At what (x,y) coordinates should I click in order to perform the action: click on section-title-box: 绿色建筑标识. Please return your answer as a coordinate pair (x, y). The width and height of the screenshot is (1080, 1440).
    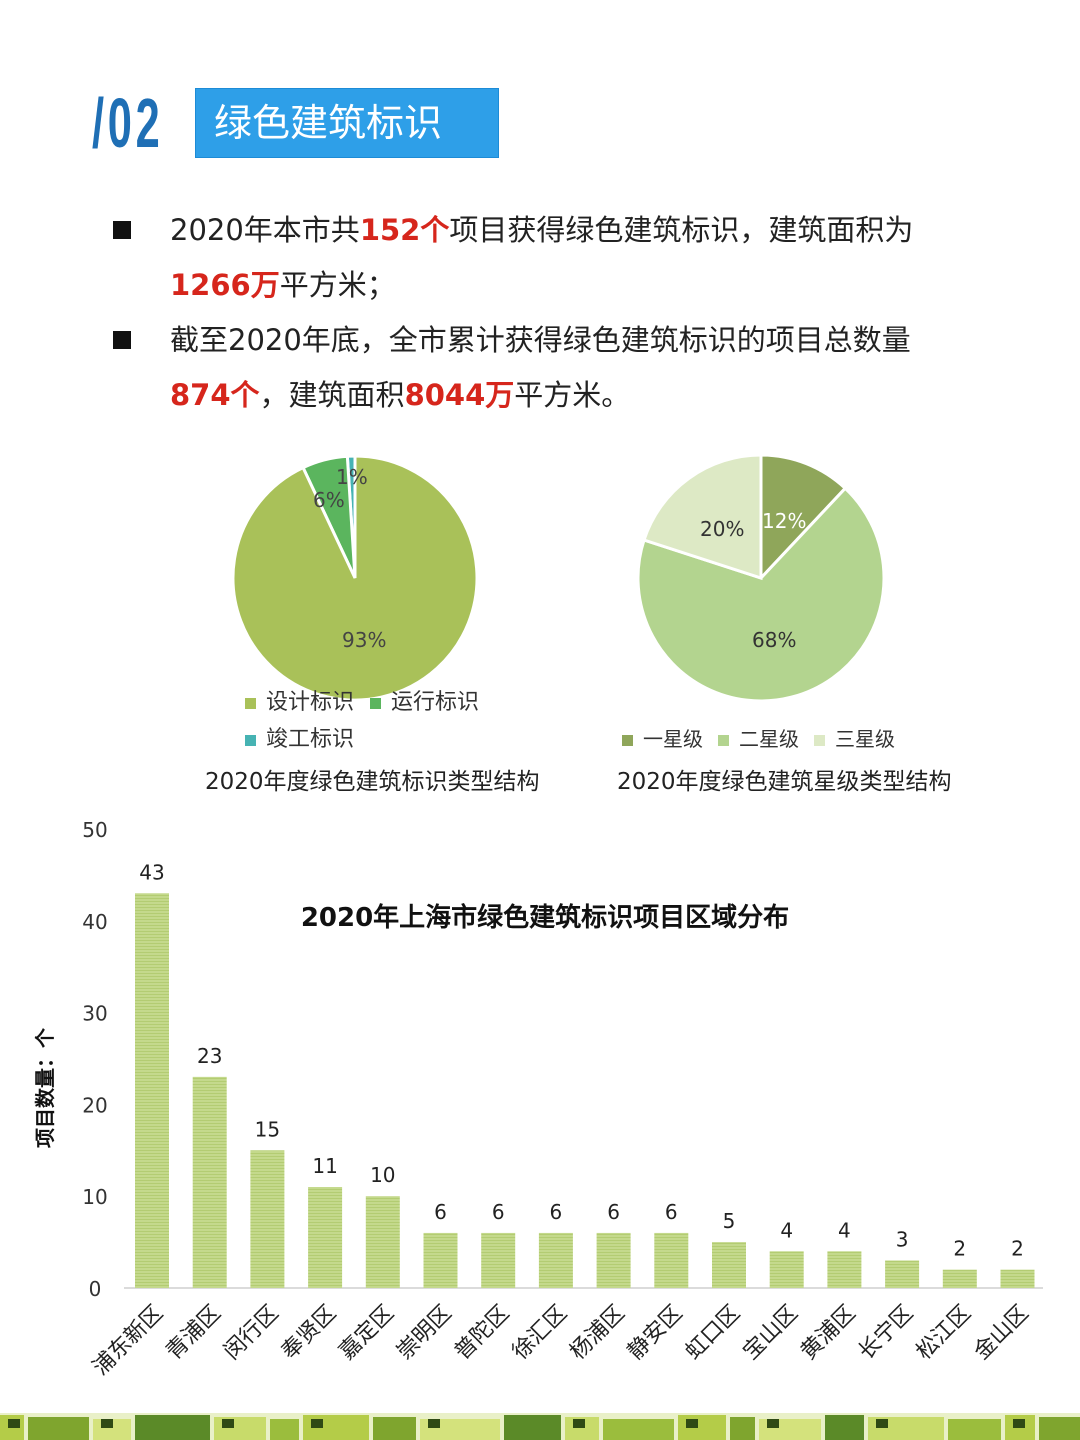
    Looking at the image, I should click on (347, 123).